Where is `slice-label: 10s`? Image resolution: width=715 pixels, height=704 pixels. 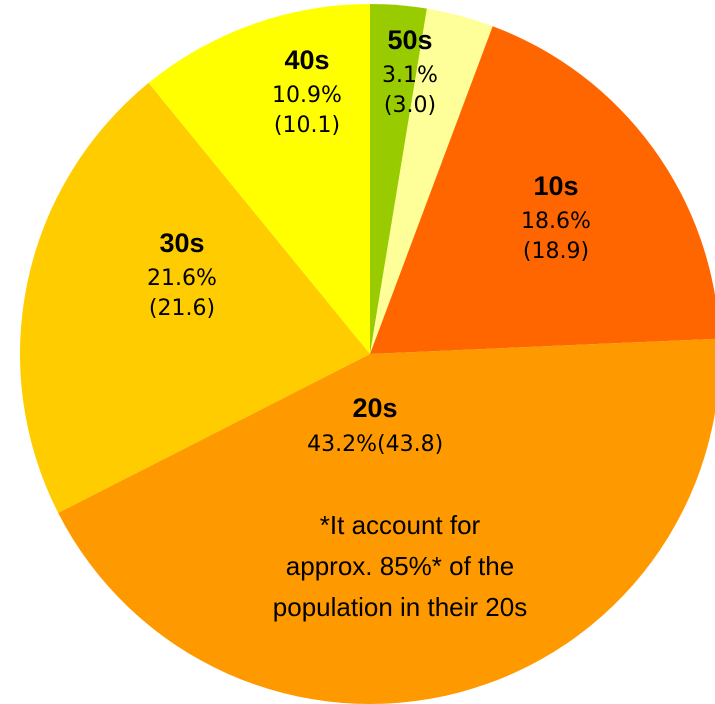
slice-label: 10s is located at coordinates (555, 186).